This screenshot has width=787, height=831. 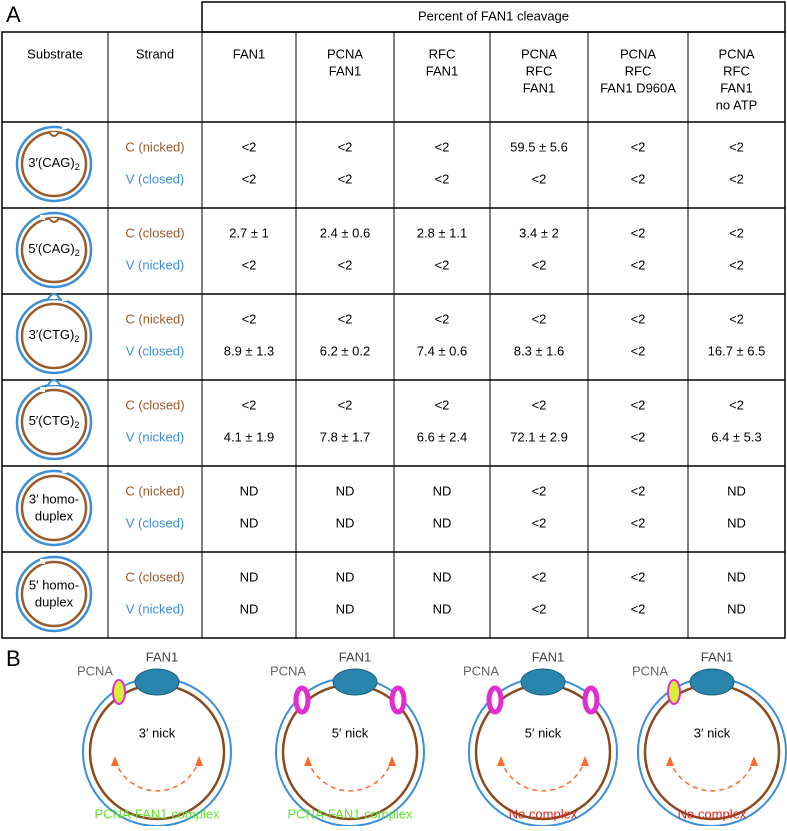 What do you see at coordinates (345, 350) in the screenshot?
I see `cell-value: 6.2 ± 0.2` at bounding box center [345, 350].